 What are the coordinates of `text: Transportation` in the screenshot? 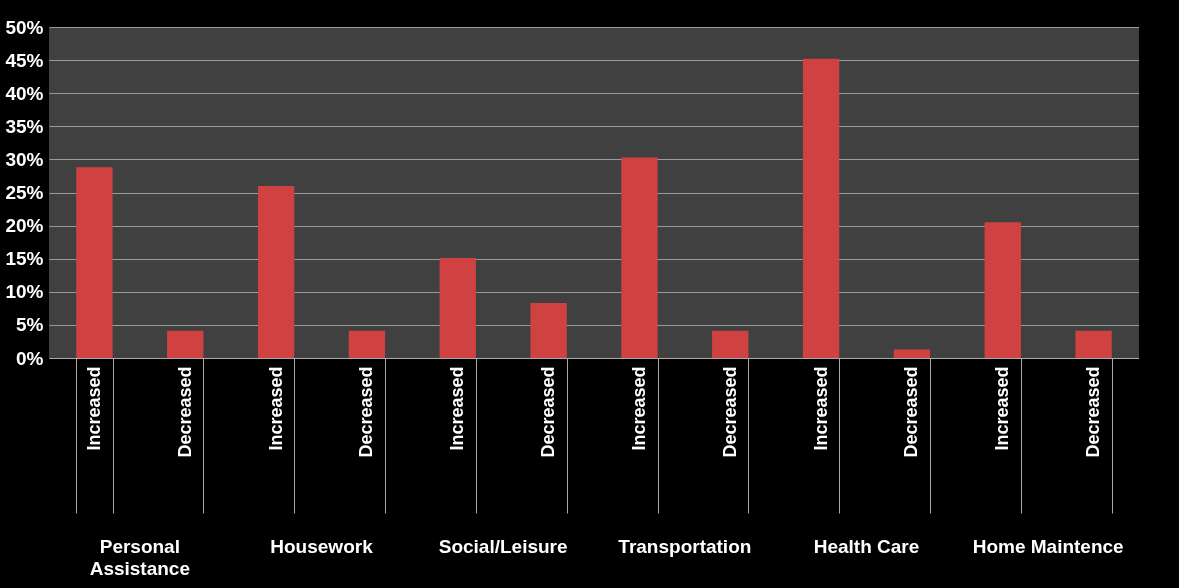 It's located at (685, 546).